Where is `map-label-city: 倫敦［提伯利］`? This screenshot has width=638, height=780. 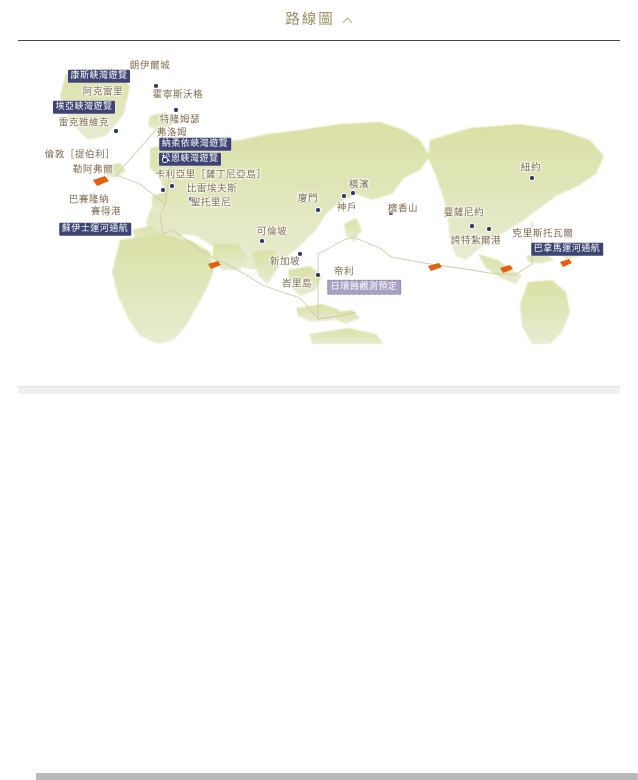 map-label-city: 倫敦［提伯利］ is located at coordinates (80, 155).